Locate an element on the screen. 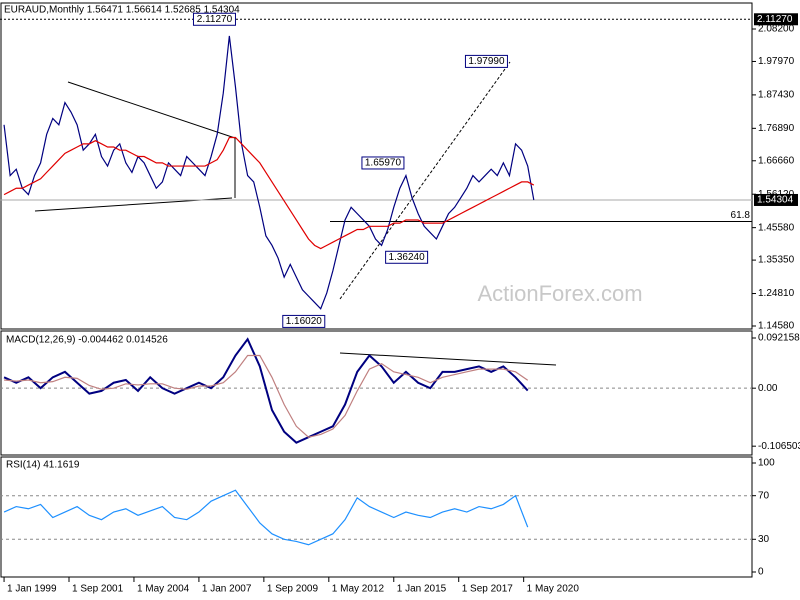  annotation-label: 2.11270 is located at coordinates (215, 19).